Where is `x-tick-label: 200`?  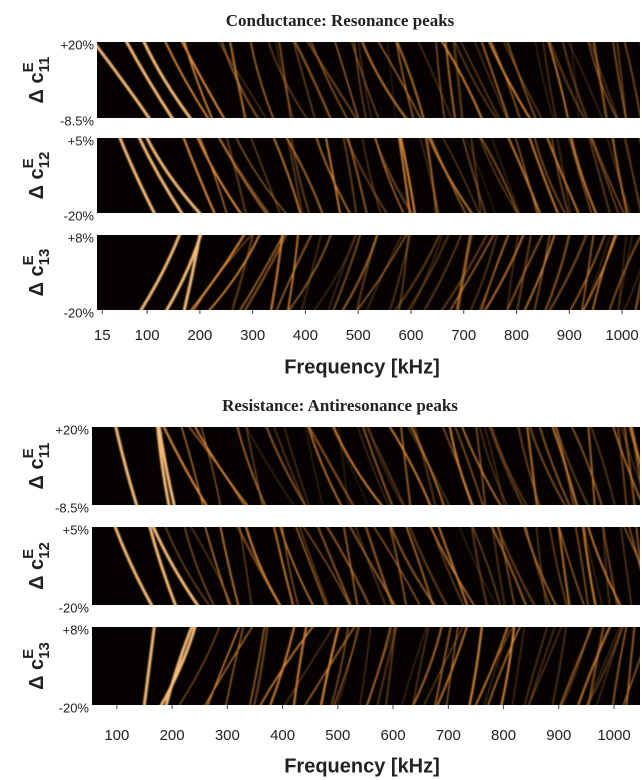
x-tick-label: 200 is located at coordinates (199, 335).